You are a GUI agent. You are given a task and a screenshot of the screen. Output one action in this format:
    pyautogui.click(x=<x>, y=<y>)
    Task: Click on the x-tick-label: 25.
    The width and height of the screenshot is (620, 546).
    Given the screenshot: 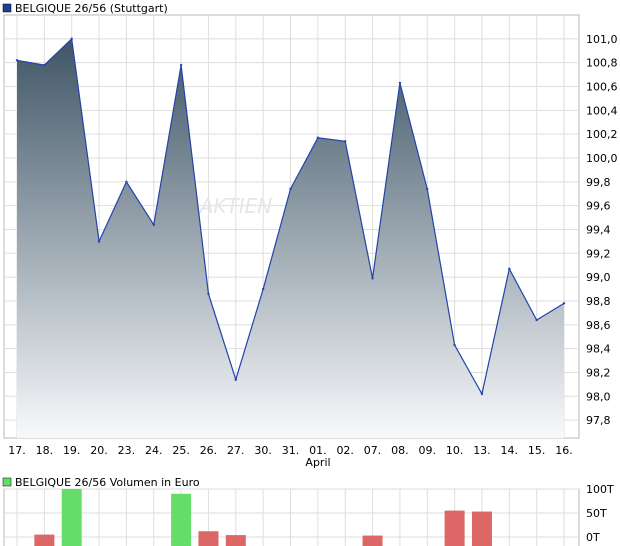 What is the action you would take?
    pyautogui.click(x=181, y=450)
    